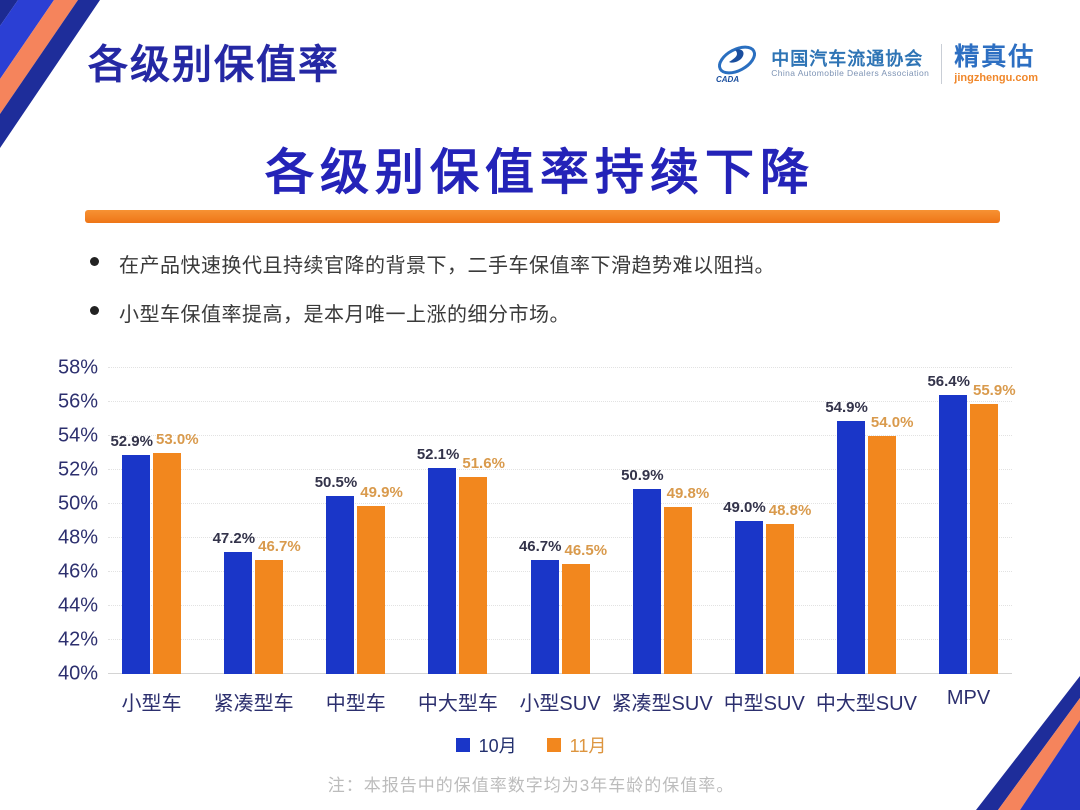 This screenshot has width=1080, height=810. What do you see at coordinates (662, 704) in the screenshot?
I see `x-axis-label: 紧凑型SUV` at bounding box center [662, 704].